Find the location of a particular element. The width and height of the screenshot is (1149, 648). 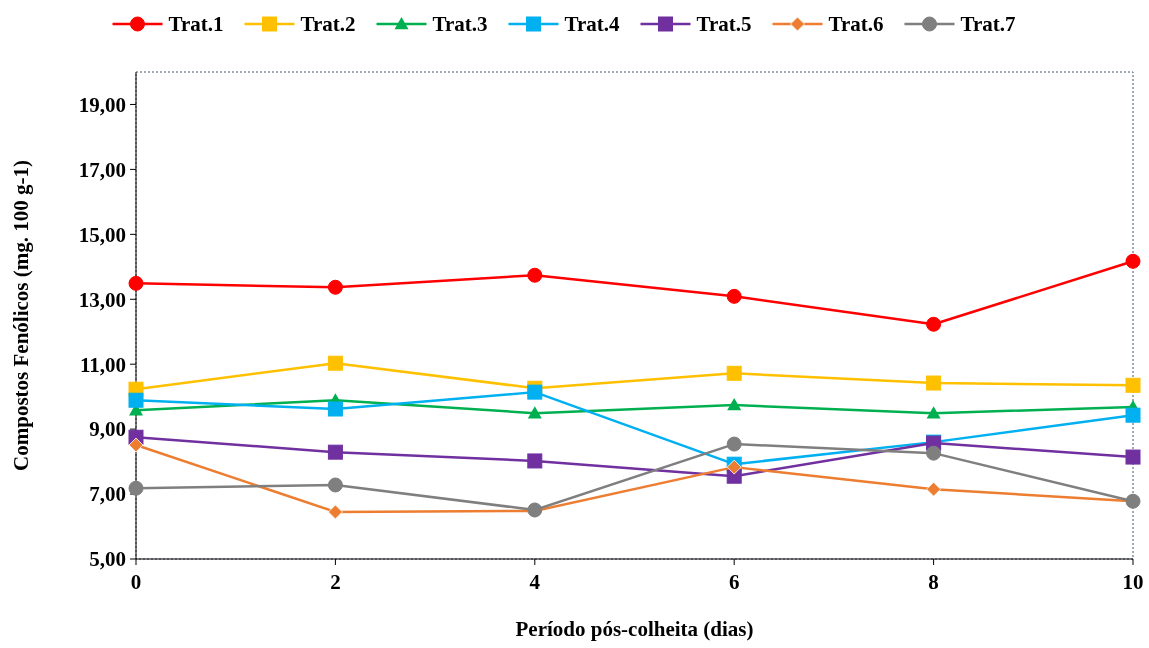

y-tick-label: 11,00 is located at coordinates (102, 364).